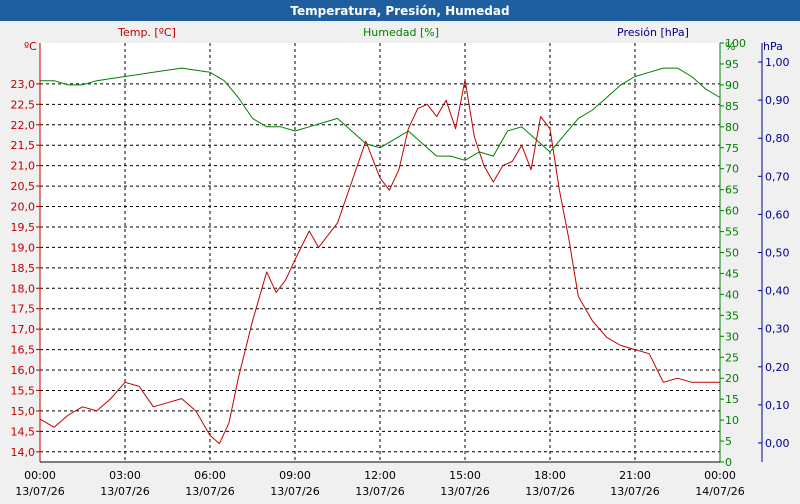  Describe the element at coordinates (728, 462) in the screenshot. I see `humidity-tick-label: 0` at that location.